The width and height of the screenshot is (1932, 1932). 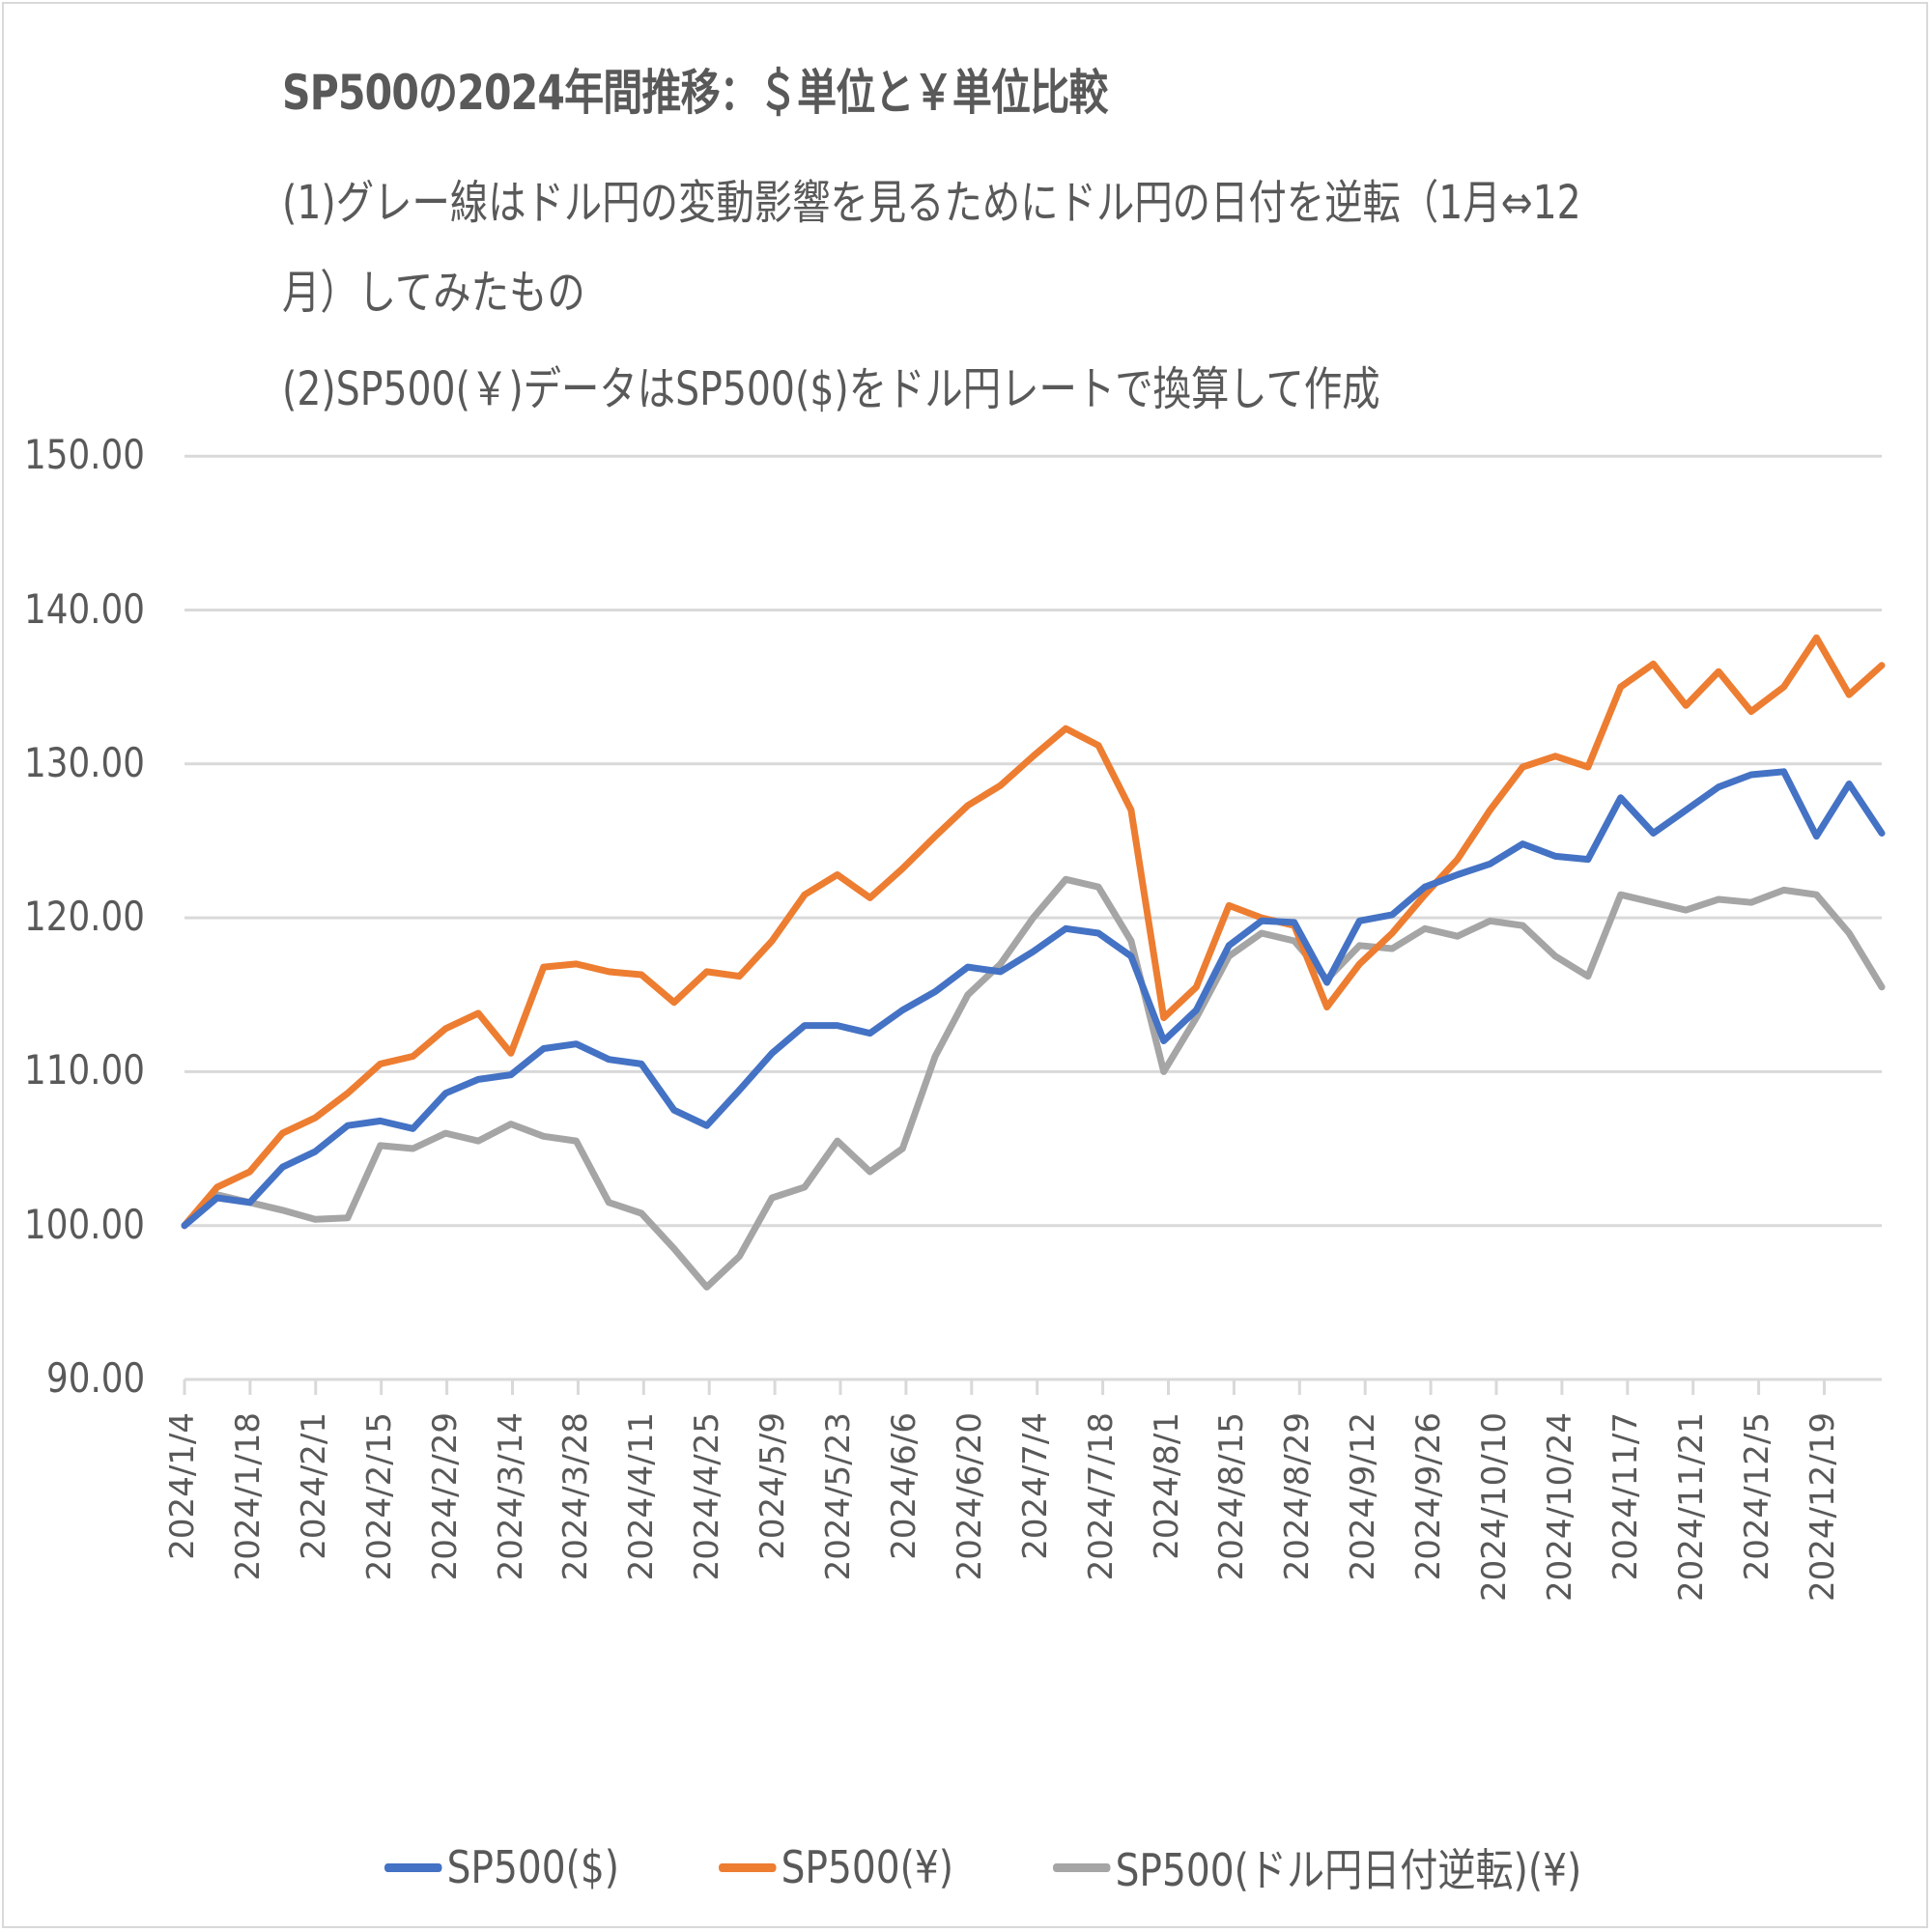 I want to click on x-tick-label: 2024/2/15, so click(x=379, y=1496).